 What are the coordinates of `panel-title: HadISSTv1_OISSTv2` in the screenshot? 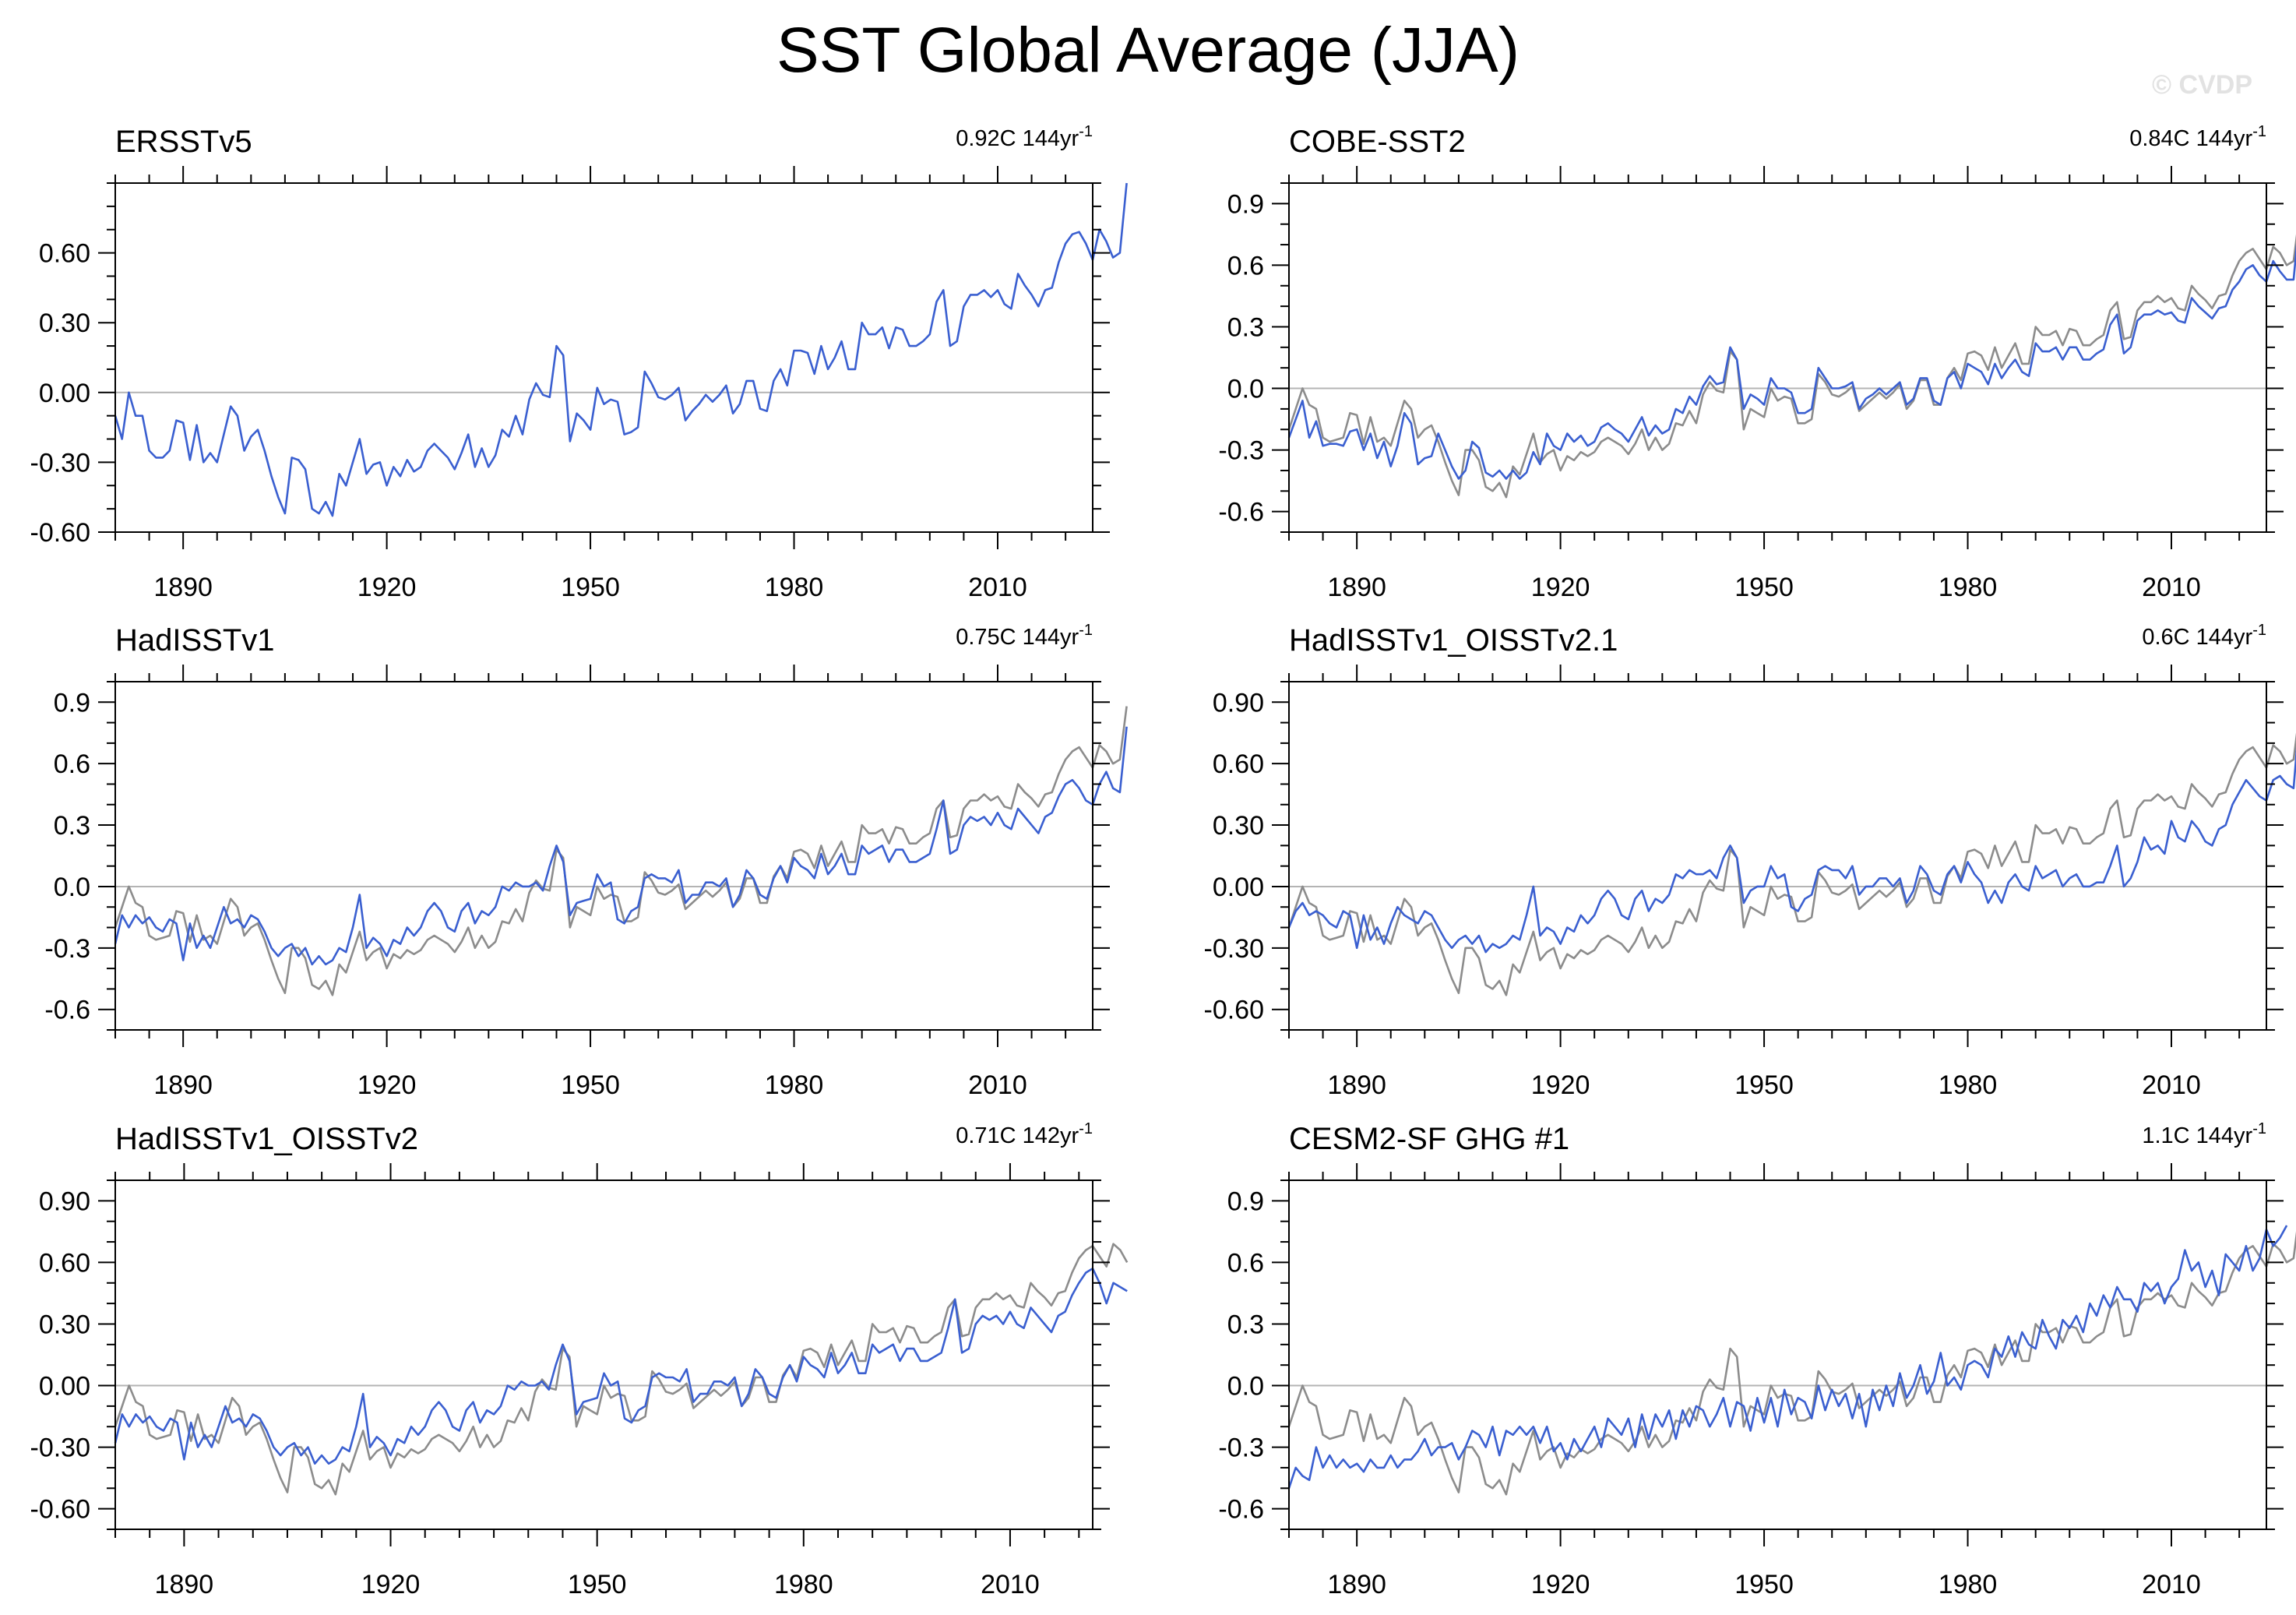 It's located at (266, 1139).